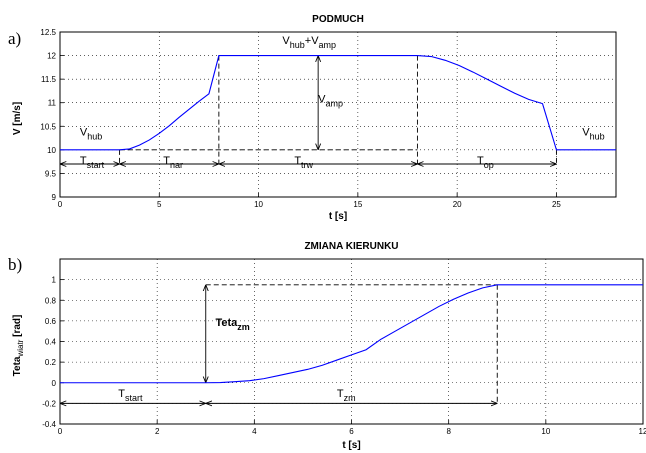  Describe the element at coordinates (54, 280) in the screenshot. I see `y-tick-label: 1` at that location.